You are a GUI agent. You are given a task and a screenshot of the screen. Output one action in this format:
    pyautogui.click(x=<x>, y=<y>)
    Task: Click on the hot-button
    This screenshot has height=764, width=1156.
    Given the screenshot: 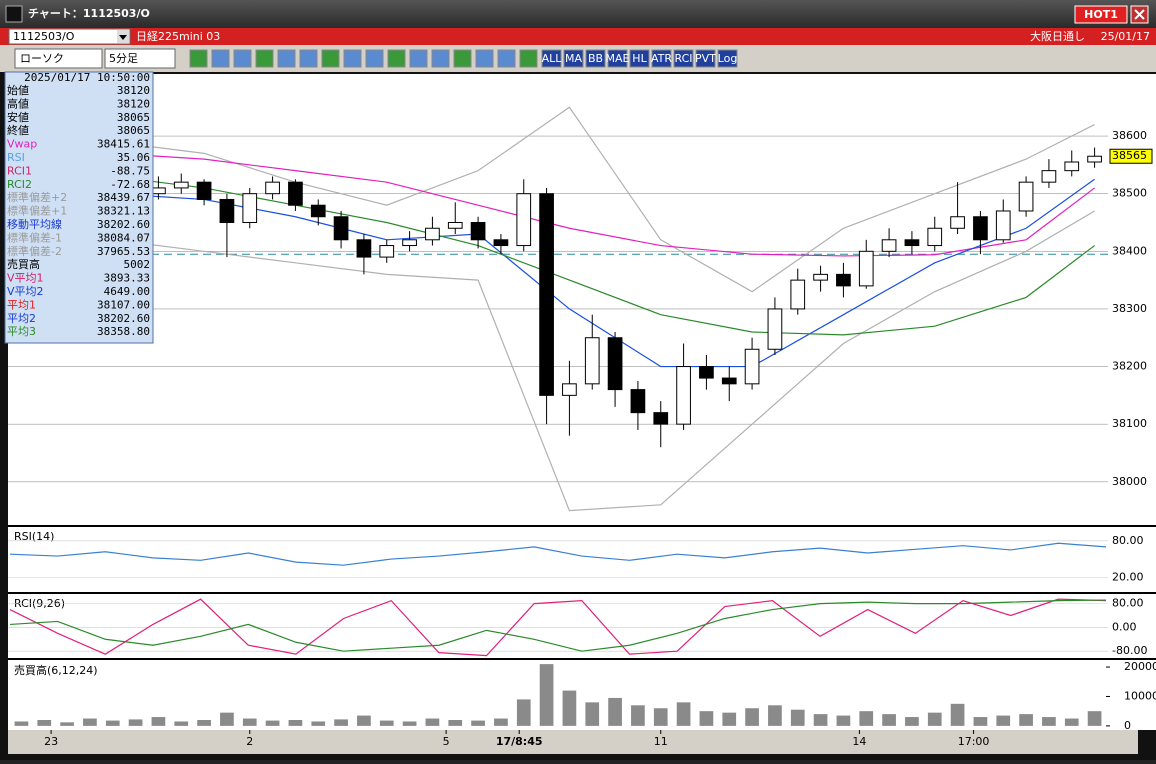 What is the action you would take?
    pyautogui.click(x=1101, y=14)
    